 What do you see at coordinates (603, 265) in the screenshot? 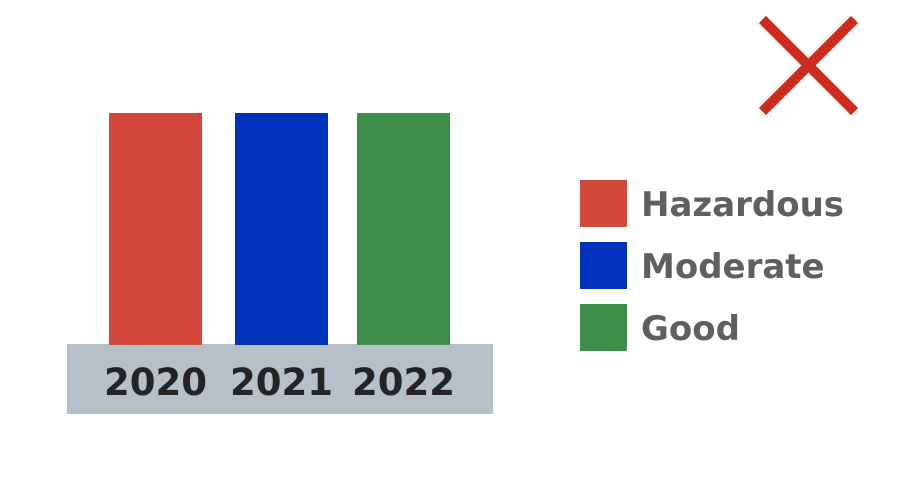
I see `legend-swatch-moderate` at bounding box center [603, 265].